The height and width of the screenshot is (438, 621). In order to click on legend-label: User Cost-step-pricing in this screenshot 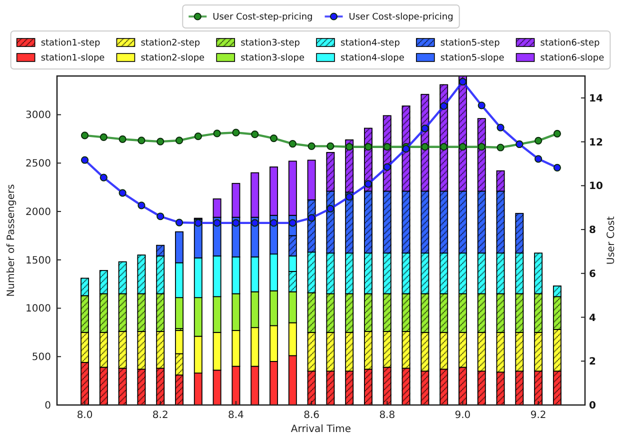, I will do `click(262, 17)`.